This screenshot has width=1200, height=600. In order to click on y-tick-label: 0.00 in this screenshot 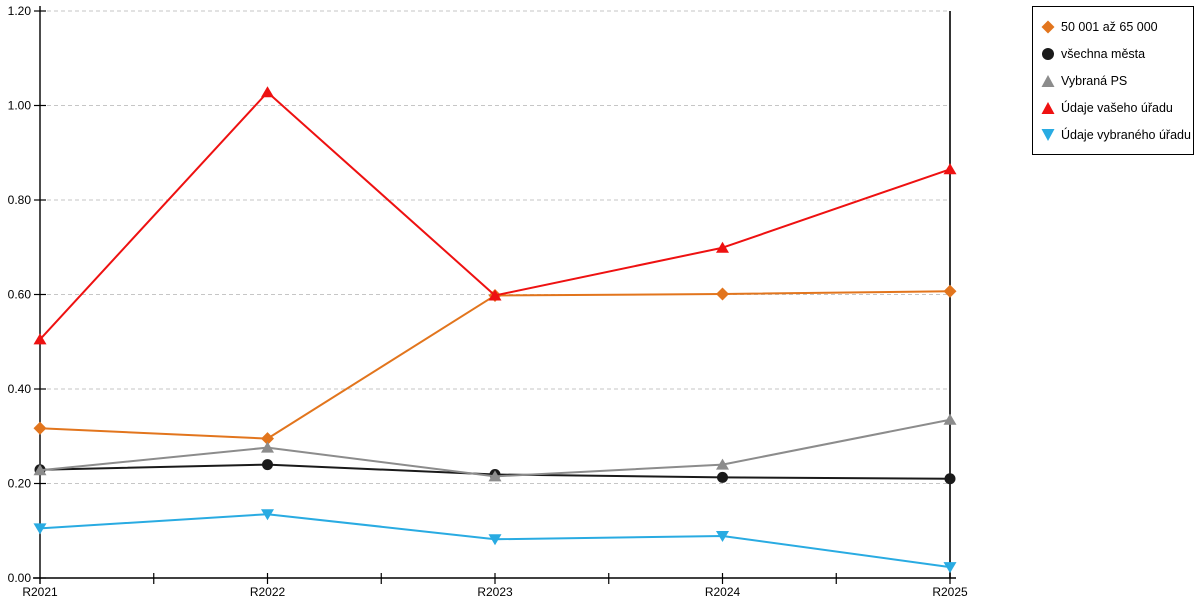, I will do `click(20, 578)`.